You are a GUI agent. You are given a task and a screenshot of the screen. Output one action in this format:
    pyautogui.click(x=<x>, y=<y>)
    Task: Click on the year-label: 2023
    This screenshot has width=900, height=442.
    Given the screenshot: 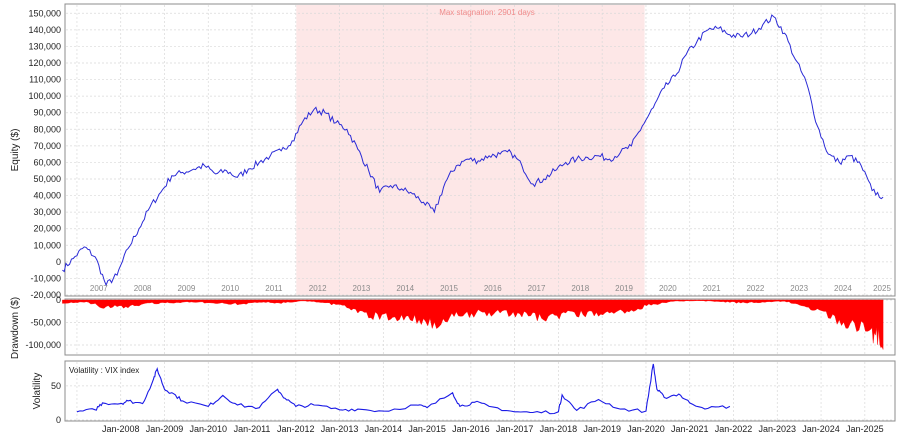 What is the action you would take?
    pyautogui.click(x=799, y=288)
    